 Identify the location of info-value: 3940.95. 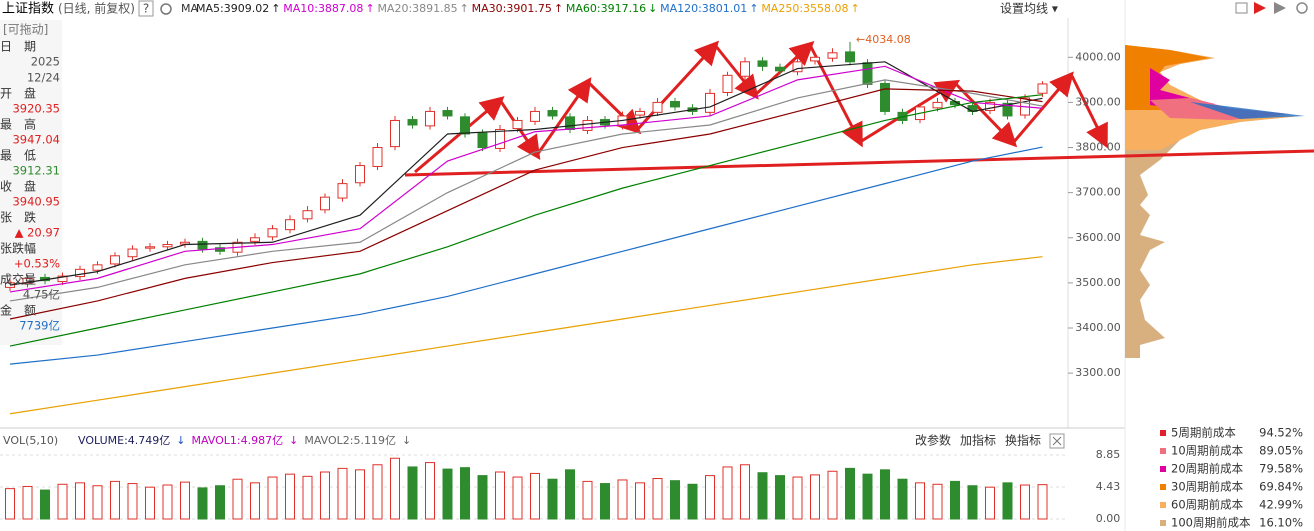
(36, 202).